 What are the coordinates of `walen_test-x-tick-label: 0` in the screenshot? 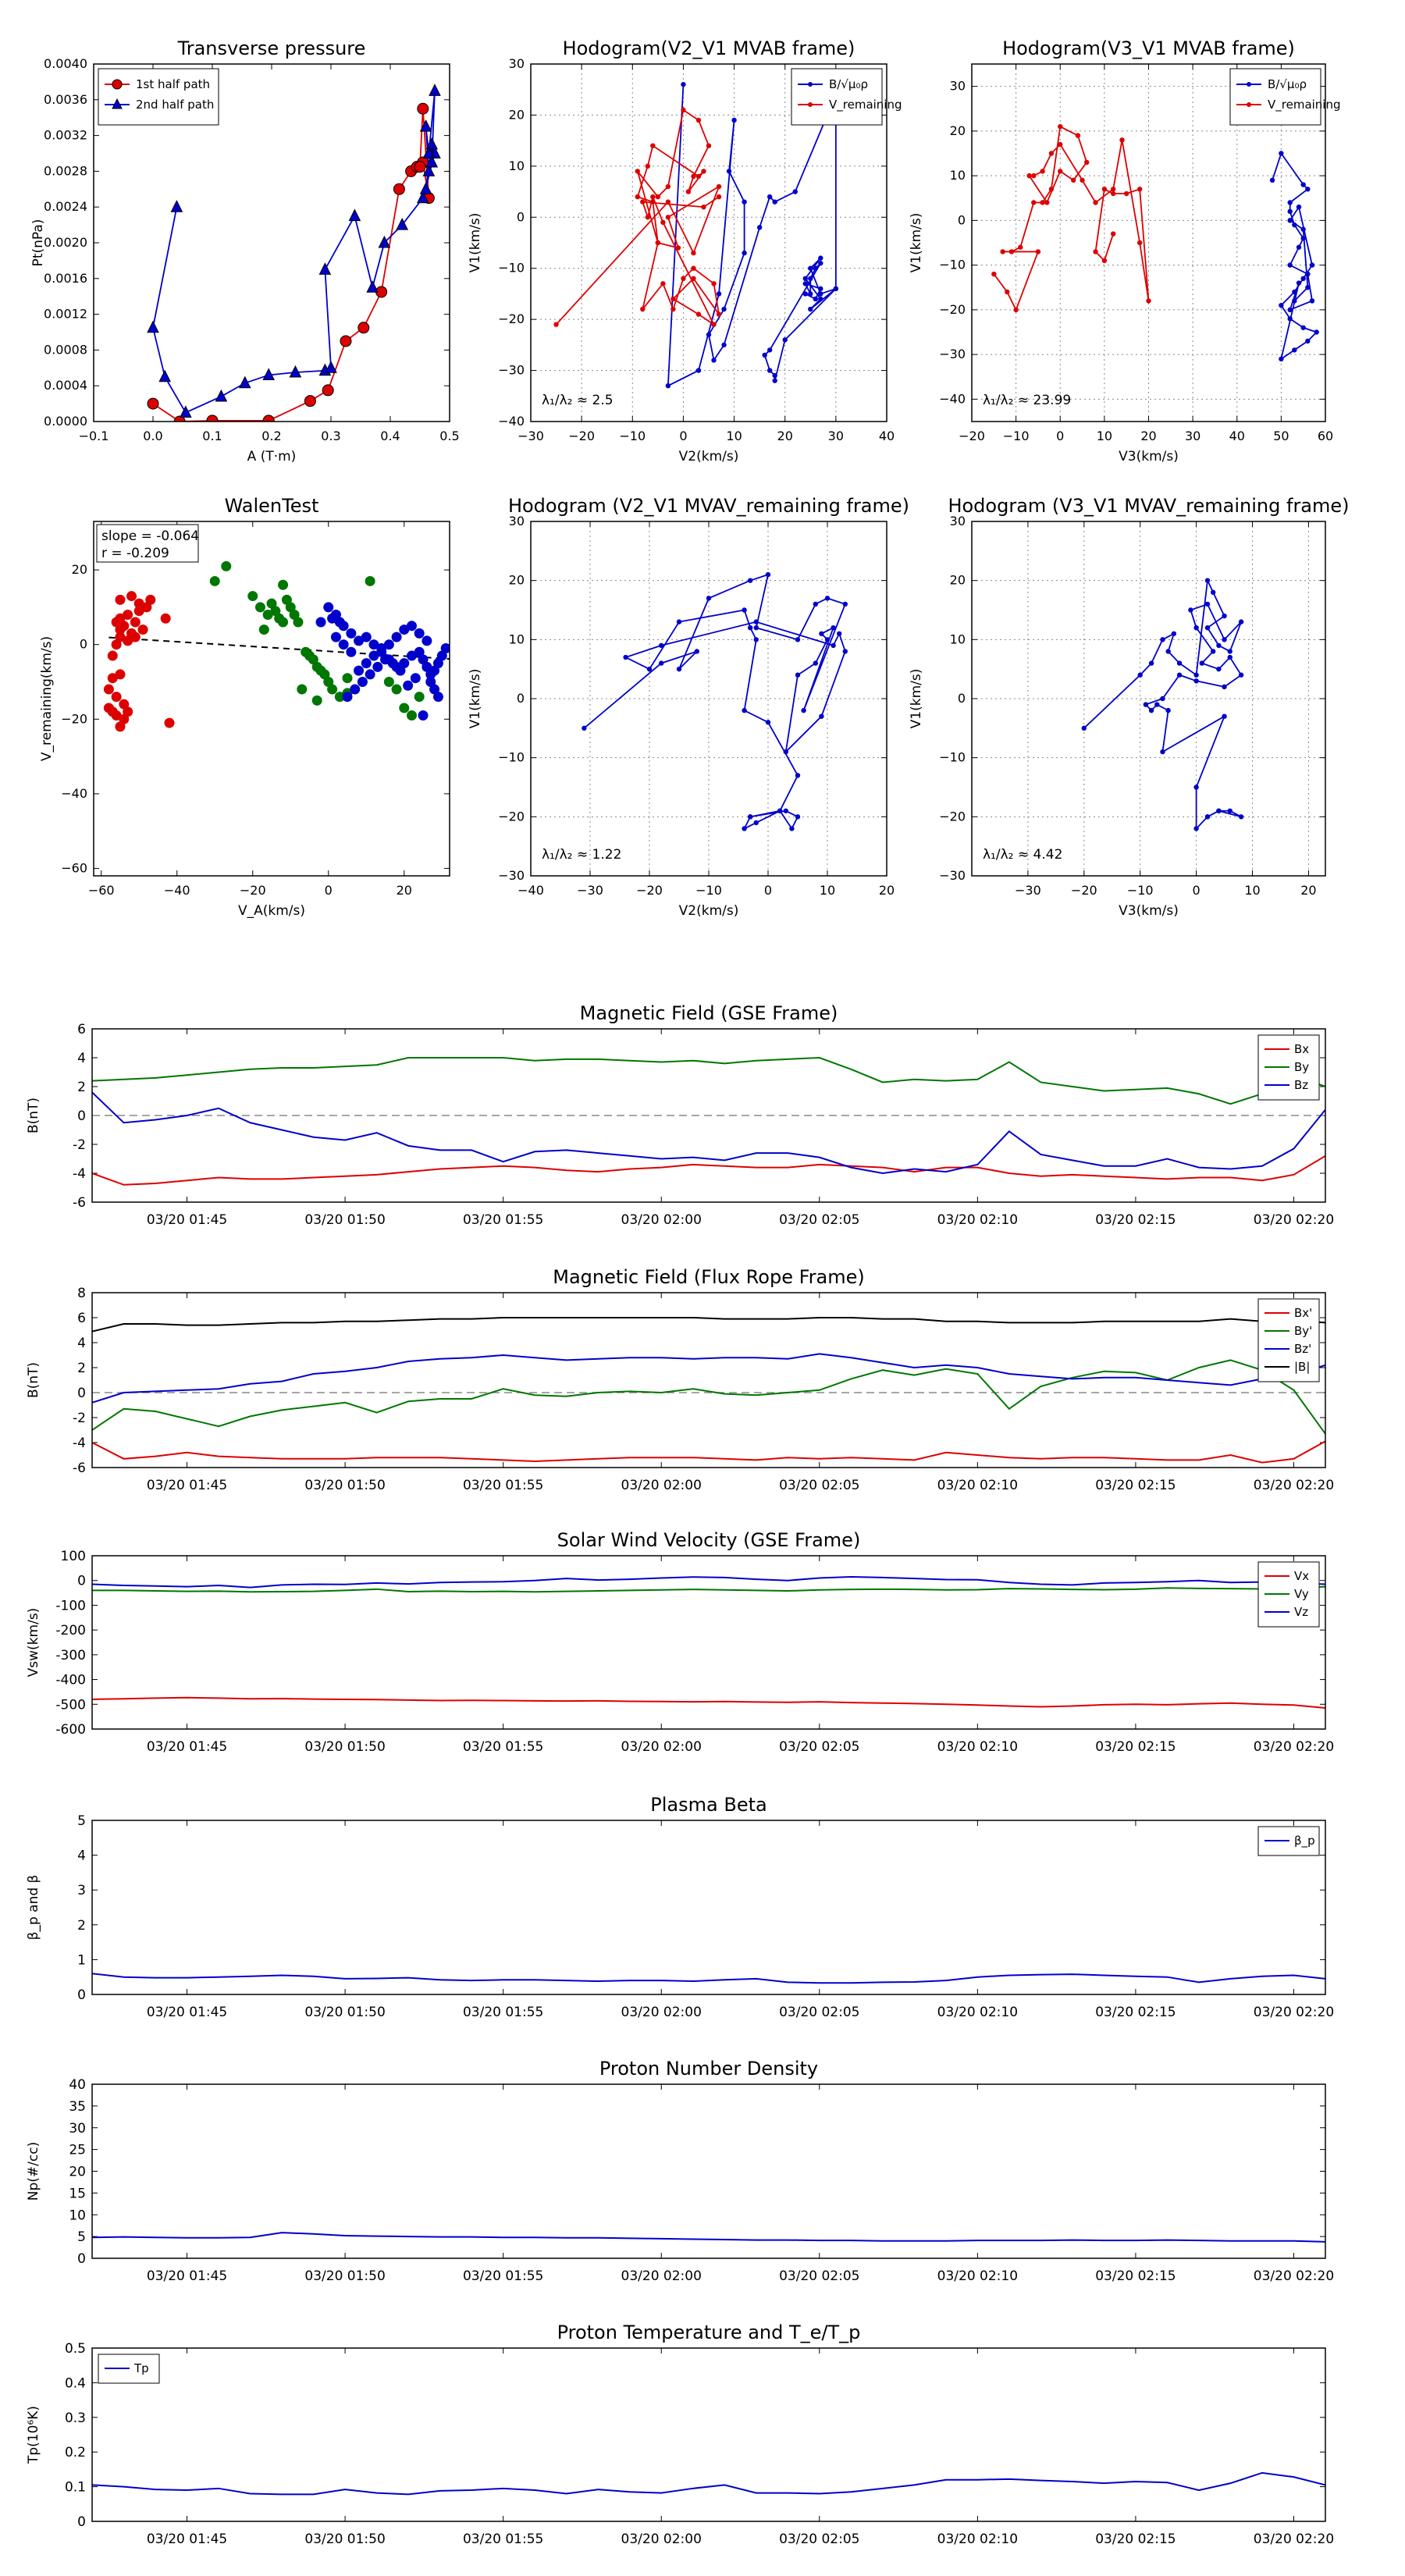 It's located at (329, 890).